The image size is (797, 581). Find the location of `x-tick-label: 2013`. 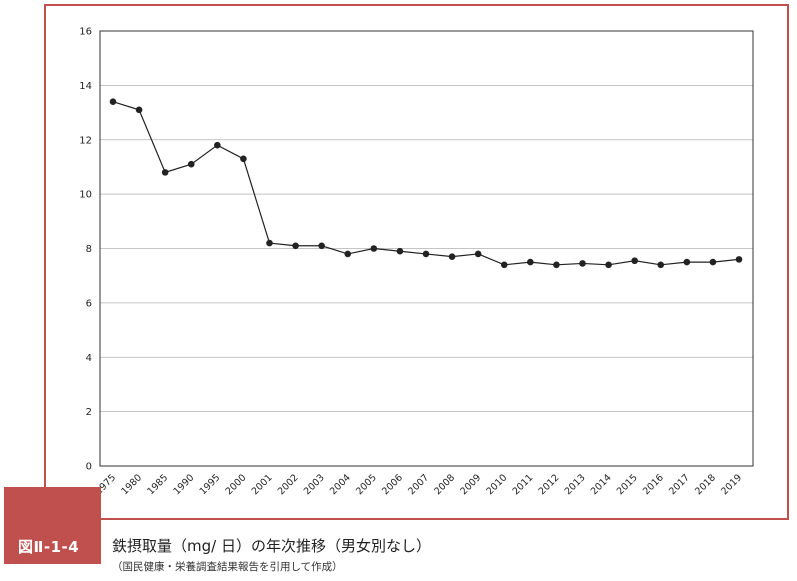

x-tick-label: 2013 is located at coordinates (575, 484).